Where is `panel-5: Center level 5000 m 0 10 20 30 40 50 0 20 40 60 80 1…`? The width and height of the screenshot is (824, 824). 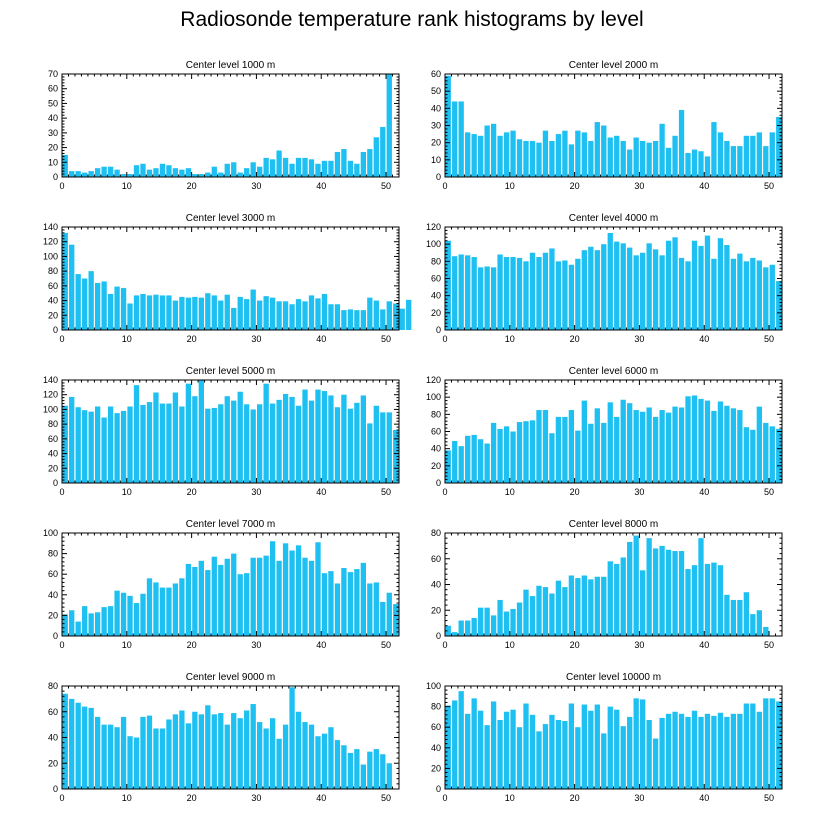
panel-5: Center level 5000 m 0 10 20 30 40 50 0 20 40 60 80 1… is located at coordinates (221, 431).